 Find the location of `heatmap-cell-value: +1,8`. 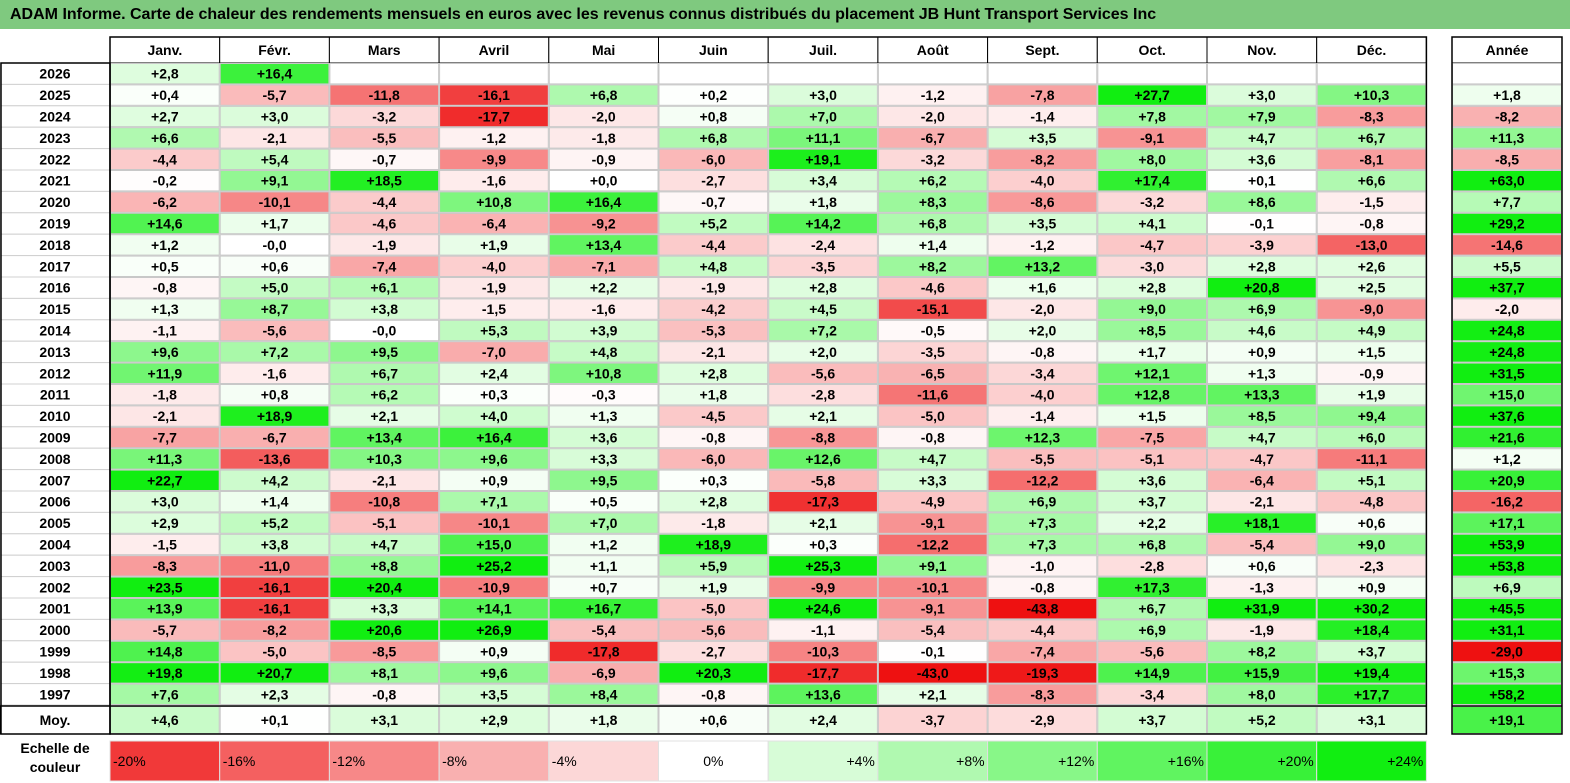

heatmap-cell-value: +1,8 is located at coordinates (714, 395).